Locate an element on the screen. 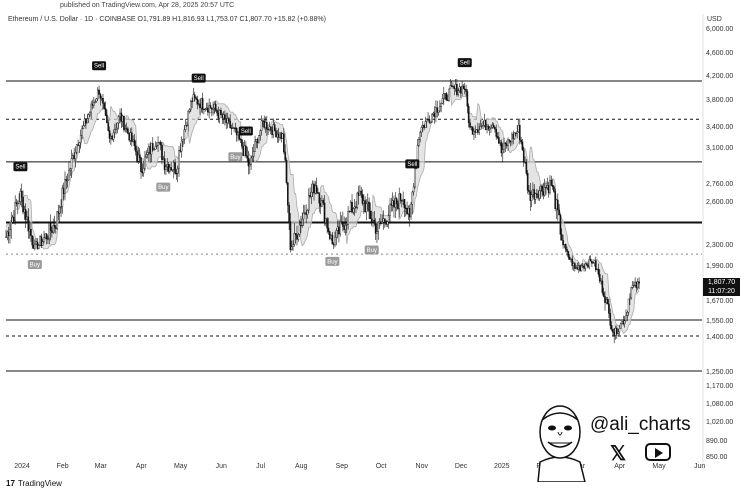  x-tick-label: Nov is located at coordinates (422, 466).